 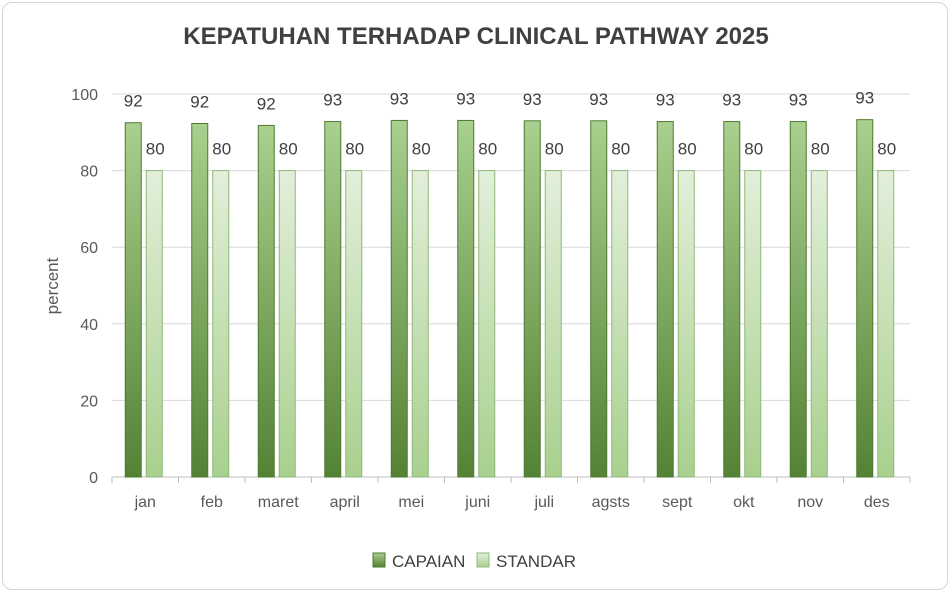 What do you see at coordinates (744, 502) in the screenshot?
I see `x-tick-okt: okt` at bounding box center [744, 502].